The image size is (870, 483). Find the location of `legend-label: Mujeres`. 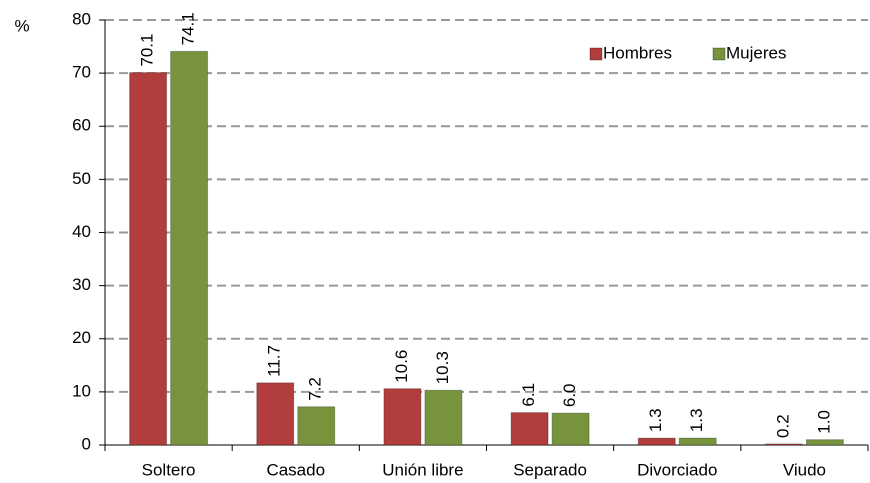

legend-label: Mujeres is located at coordinates (756, 52).